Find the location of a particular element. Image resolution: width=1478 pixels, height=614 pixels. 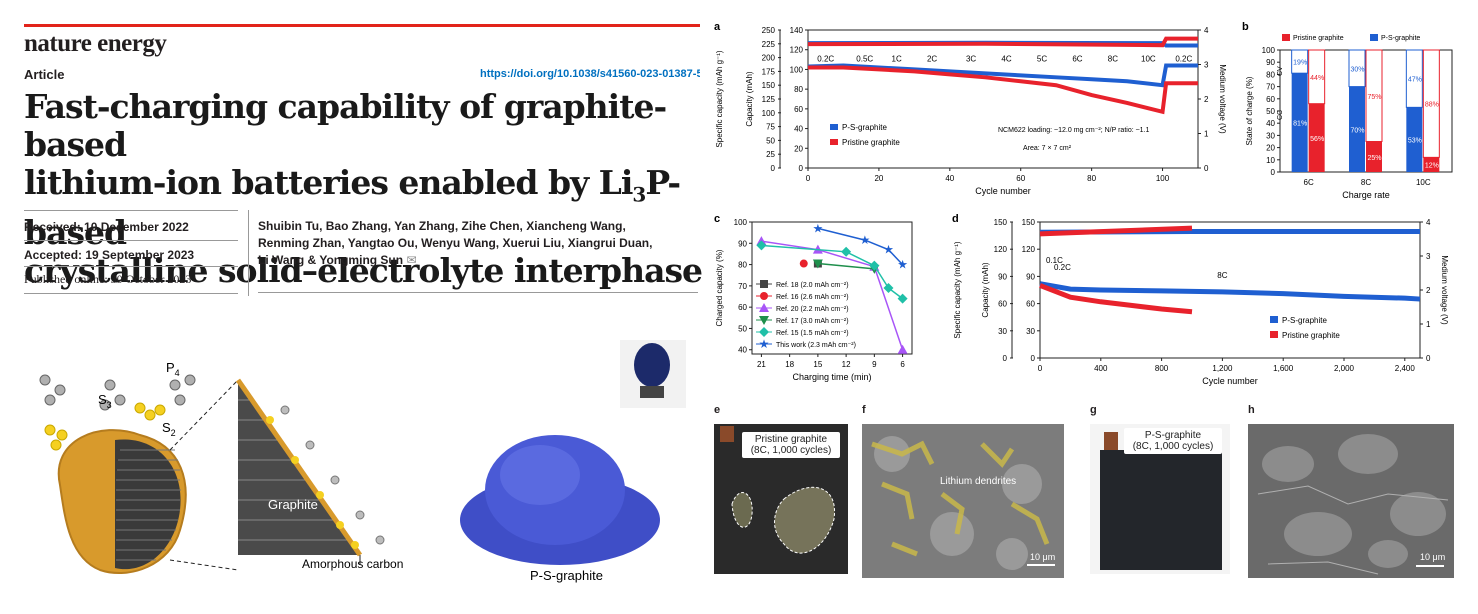

bar-cv-label-b: 30% is located at coordinates (1357, 69).